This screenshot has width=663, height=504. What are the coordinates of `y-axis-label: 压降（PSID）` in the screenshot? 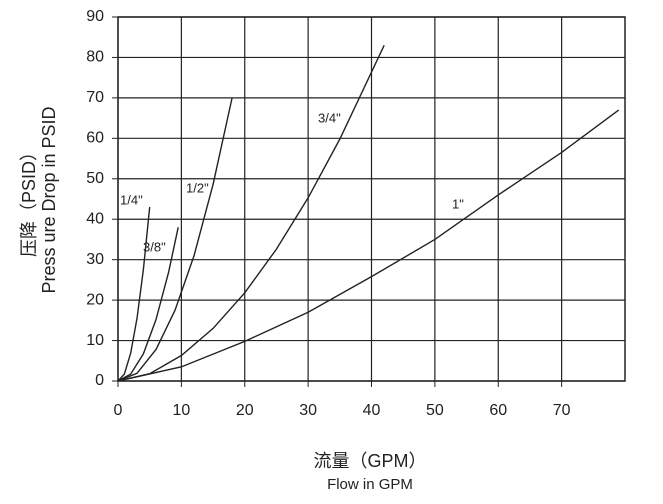 It's located at (29, 200).